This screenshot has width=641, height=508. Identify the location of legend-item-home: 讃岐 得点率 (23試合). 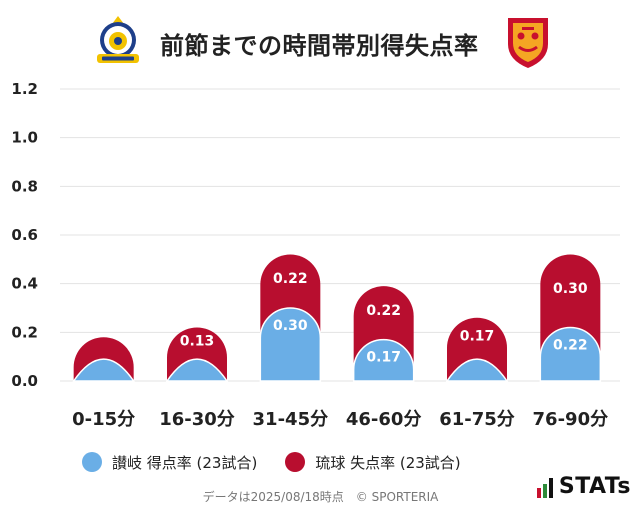
(169, 462).